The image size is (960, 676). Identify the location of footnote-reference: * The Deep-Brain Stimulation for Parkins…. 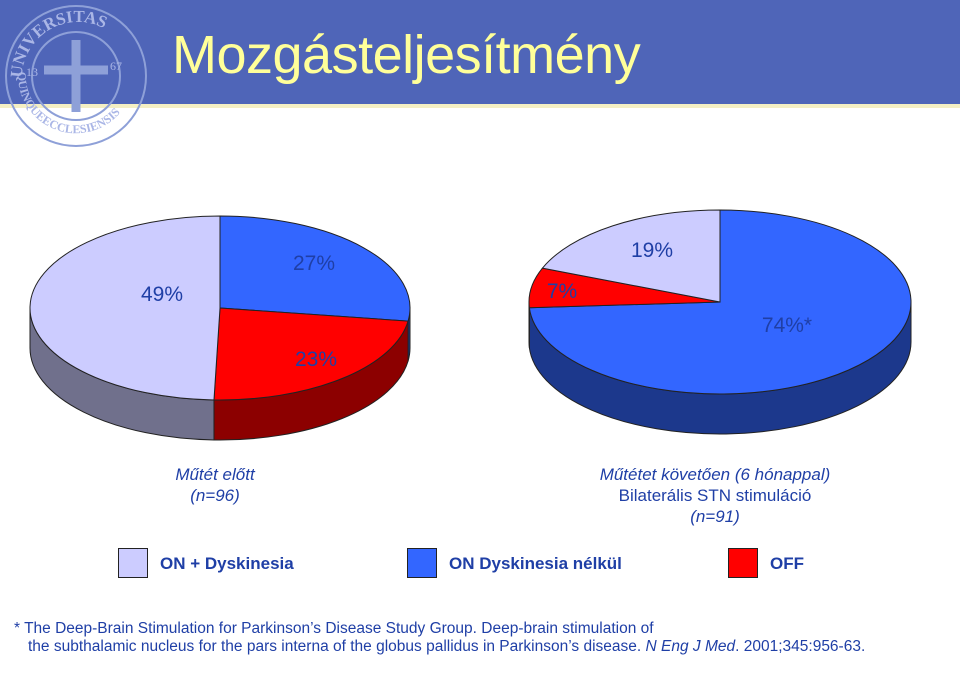
(484, 638).